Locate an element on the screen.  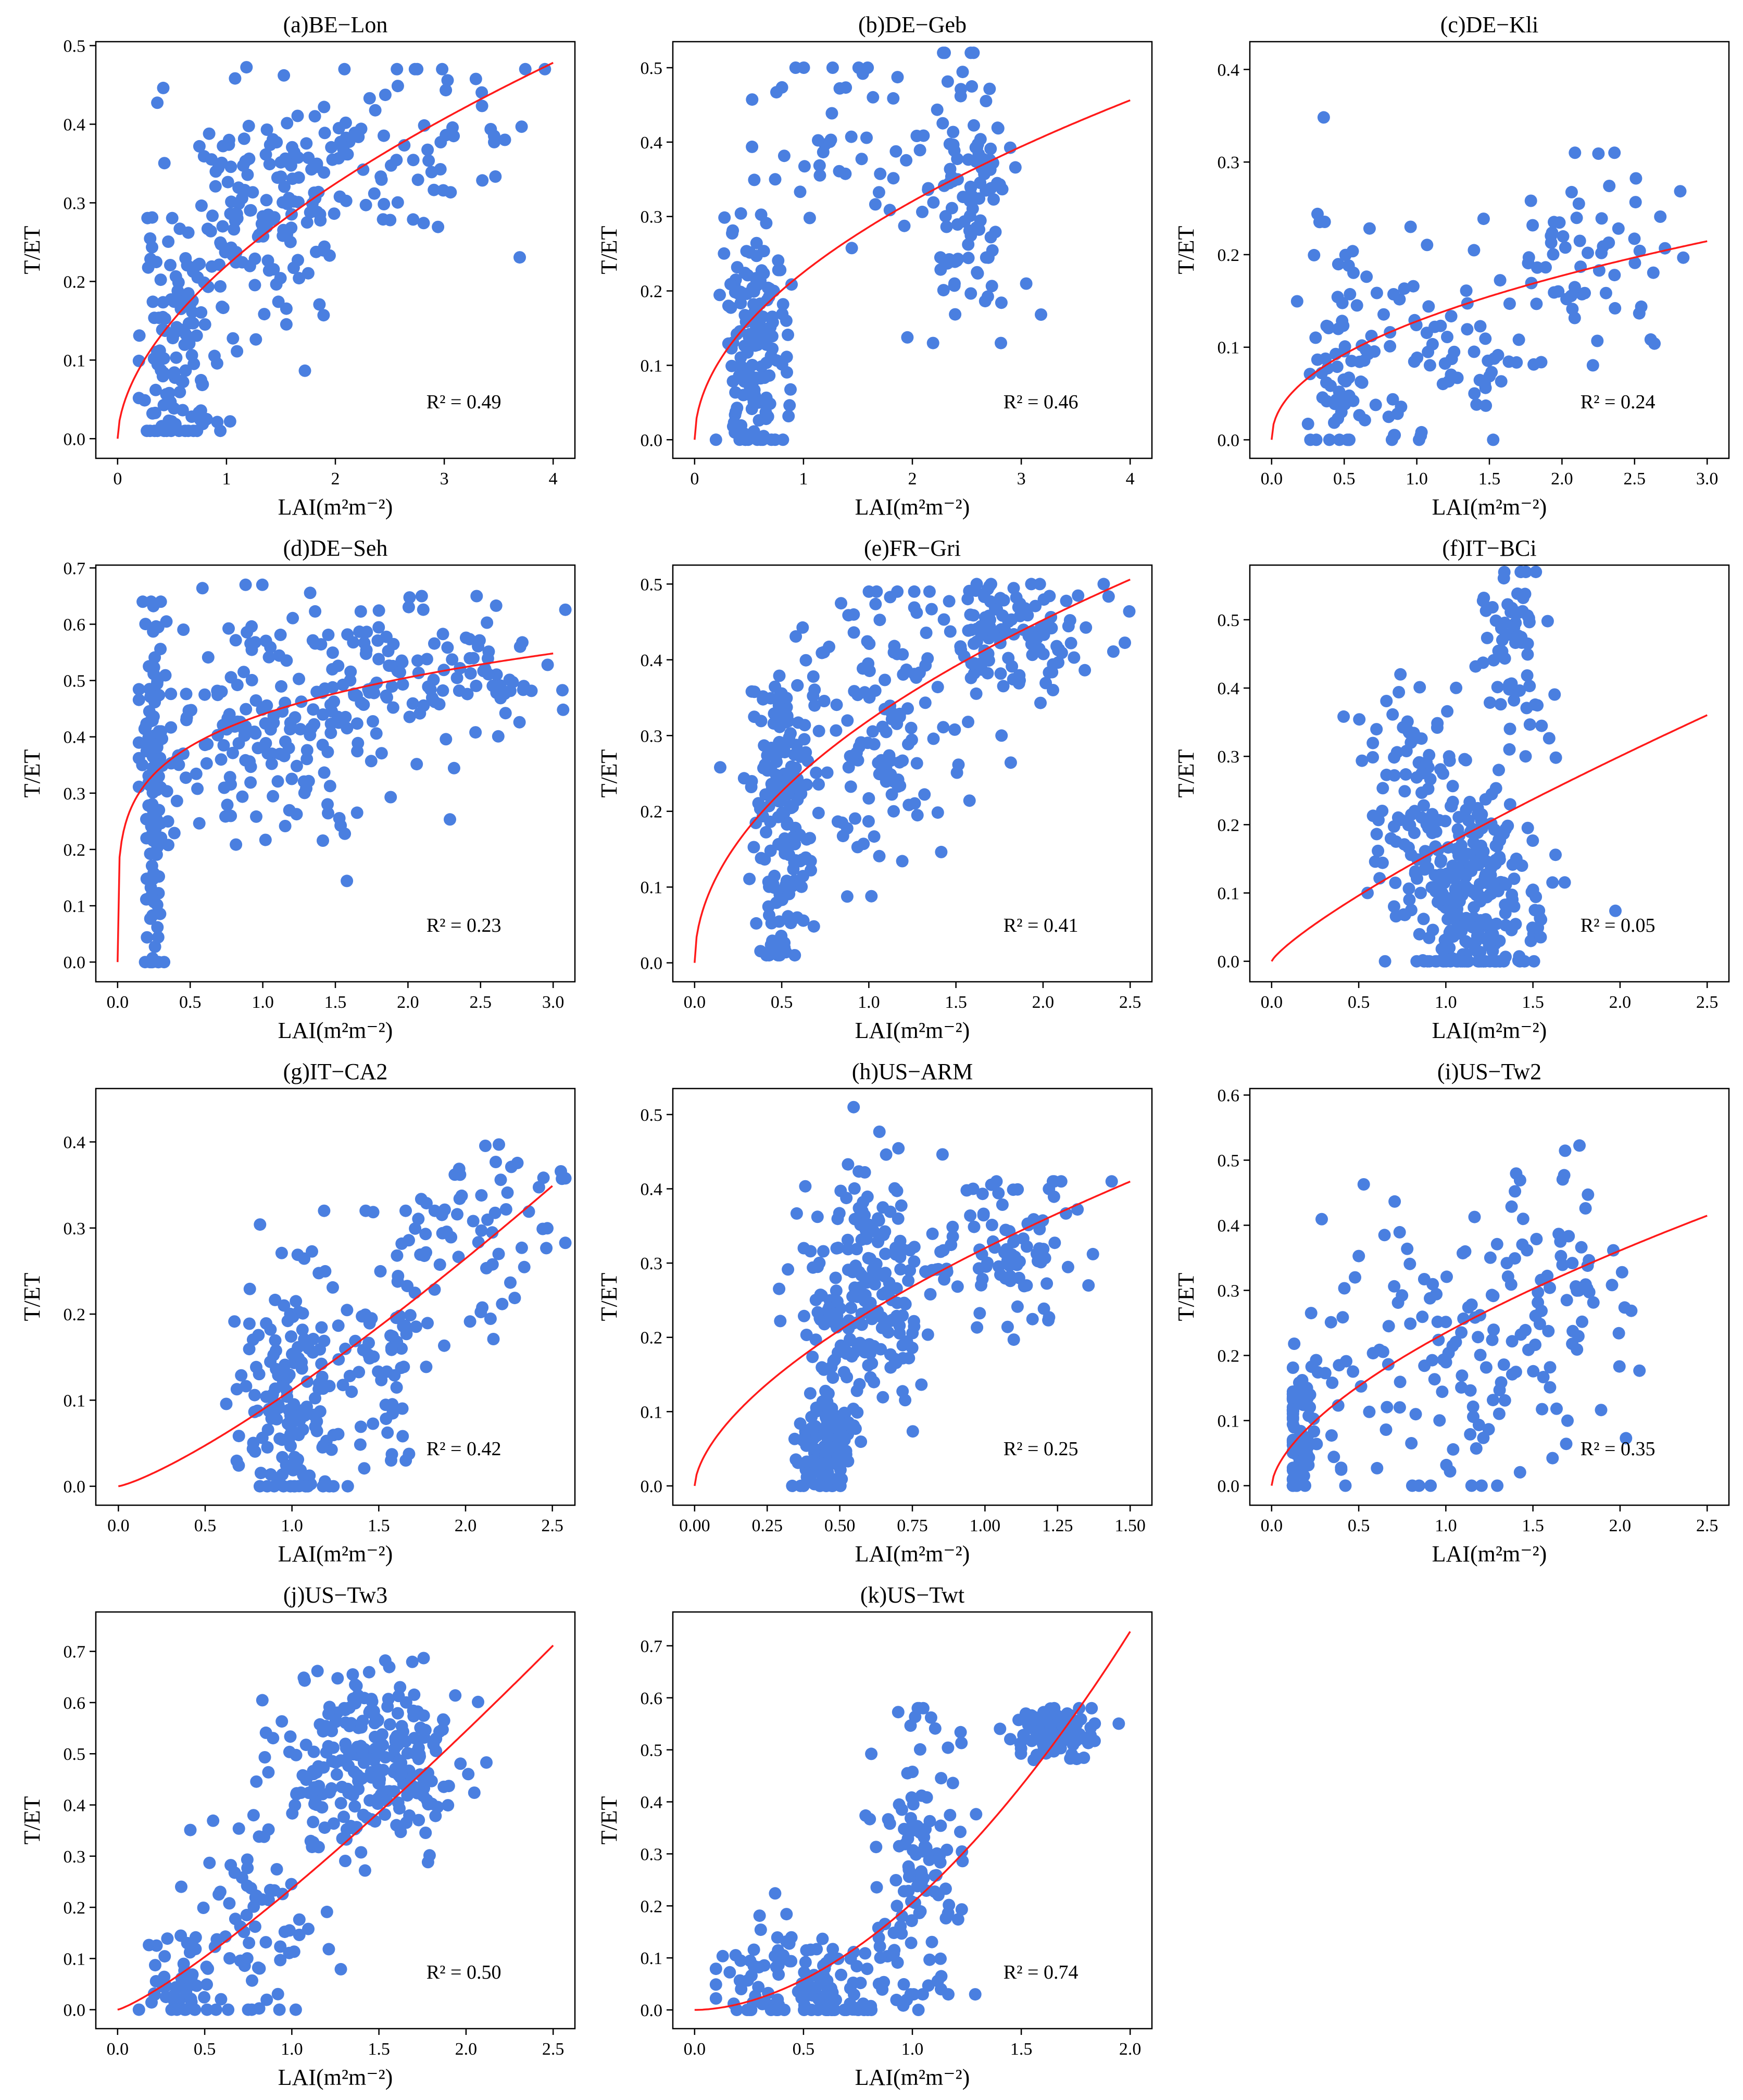
x-tick-label: 1.0 is located at coordinates (869, 1002).